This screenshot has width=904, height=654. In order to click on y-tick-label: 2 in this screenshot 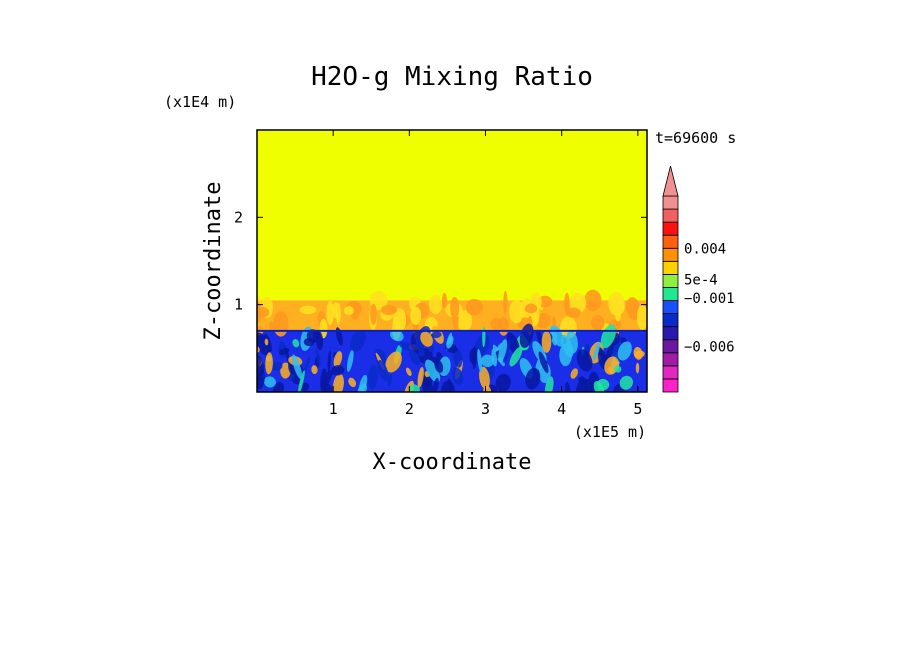, I will do `click(238, 217)`.